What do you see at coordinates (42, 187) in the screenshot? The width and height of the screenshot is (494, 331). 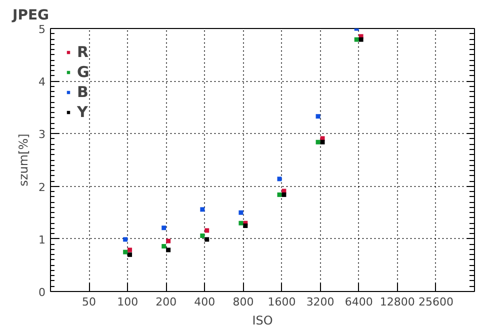 I see `y-tick-label: 2` at bounding box center [42, 187].